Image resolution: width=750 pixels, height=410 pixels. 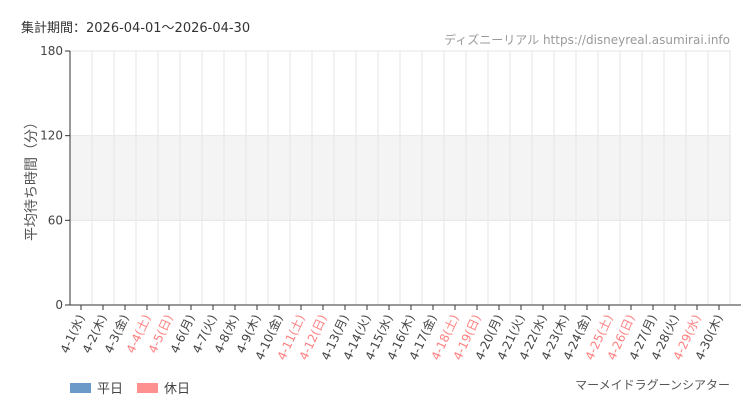 What do you see at coordinates (96, 387) in the screenshot?
I see `legend-weekday: 平日` at bounding box center [96, 387].